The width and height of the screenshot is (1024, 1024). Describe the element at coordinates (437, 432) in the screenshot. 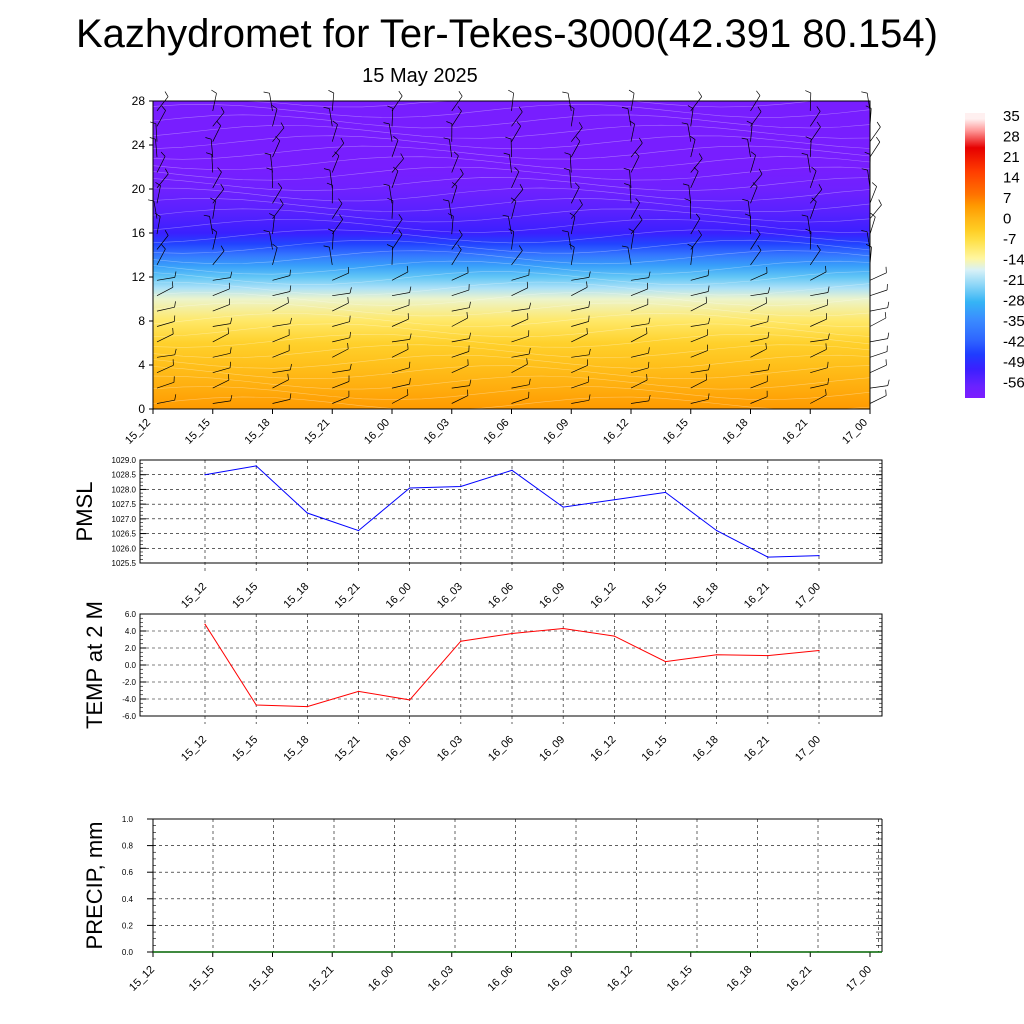

I see `x-tick-label: 16_03` at that location.